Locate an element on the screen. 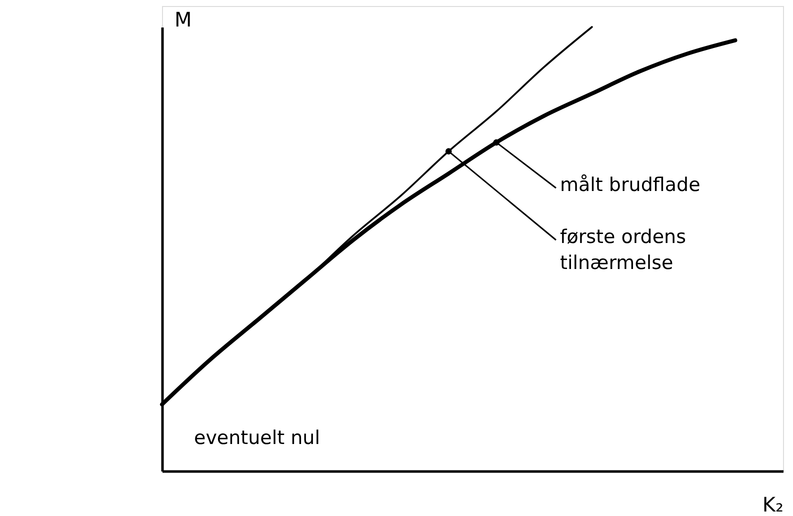  annotation: eventuelt nul is located at coordinates (257, 438).